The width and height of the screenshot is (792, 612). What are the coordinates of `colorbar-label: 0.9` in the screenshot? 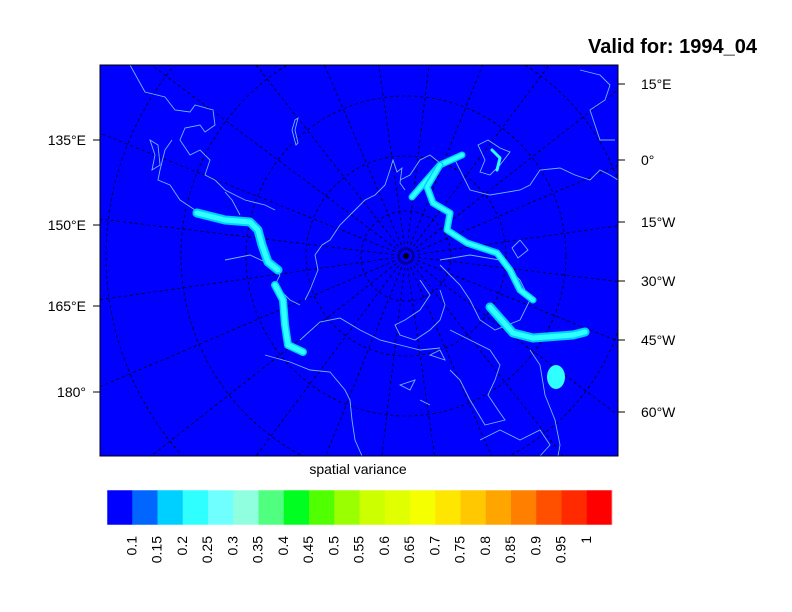 It's located at (535, 546).